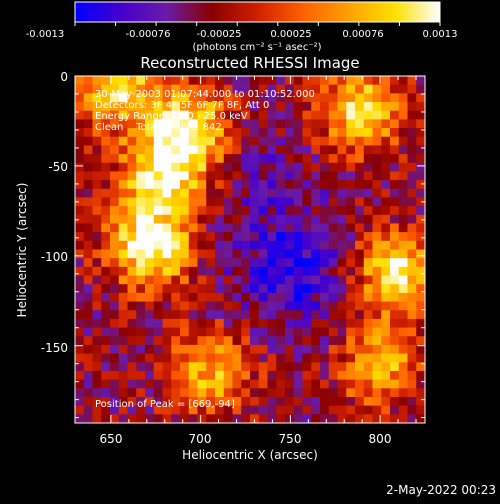 This screenshot has height=504, width=500. I want to click on annotation-clean-counts: Clean Total counts: 842., so click(160, 127).